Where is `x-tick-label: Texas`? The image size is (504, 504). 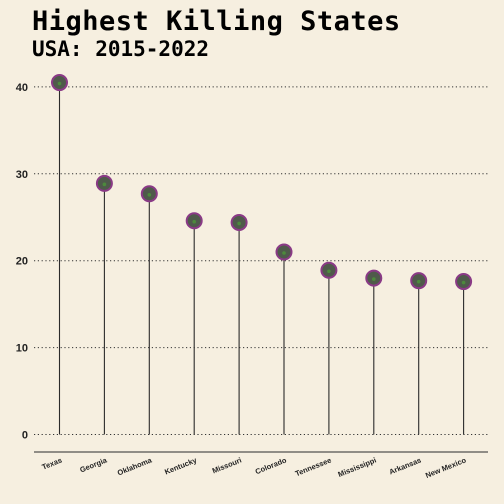
x-tick-label: Texas is located at coordinates (52, 464).